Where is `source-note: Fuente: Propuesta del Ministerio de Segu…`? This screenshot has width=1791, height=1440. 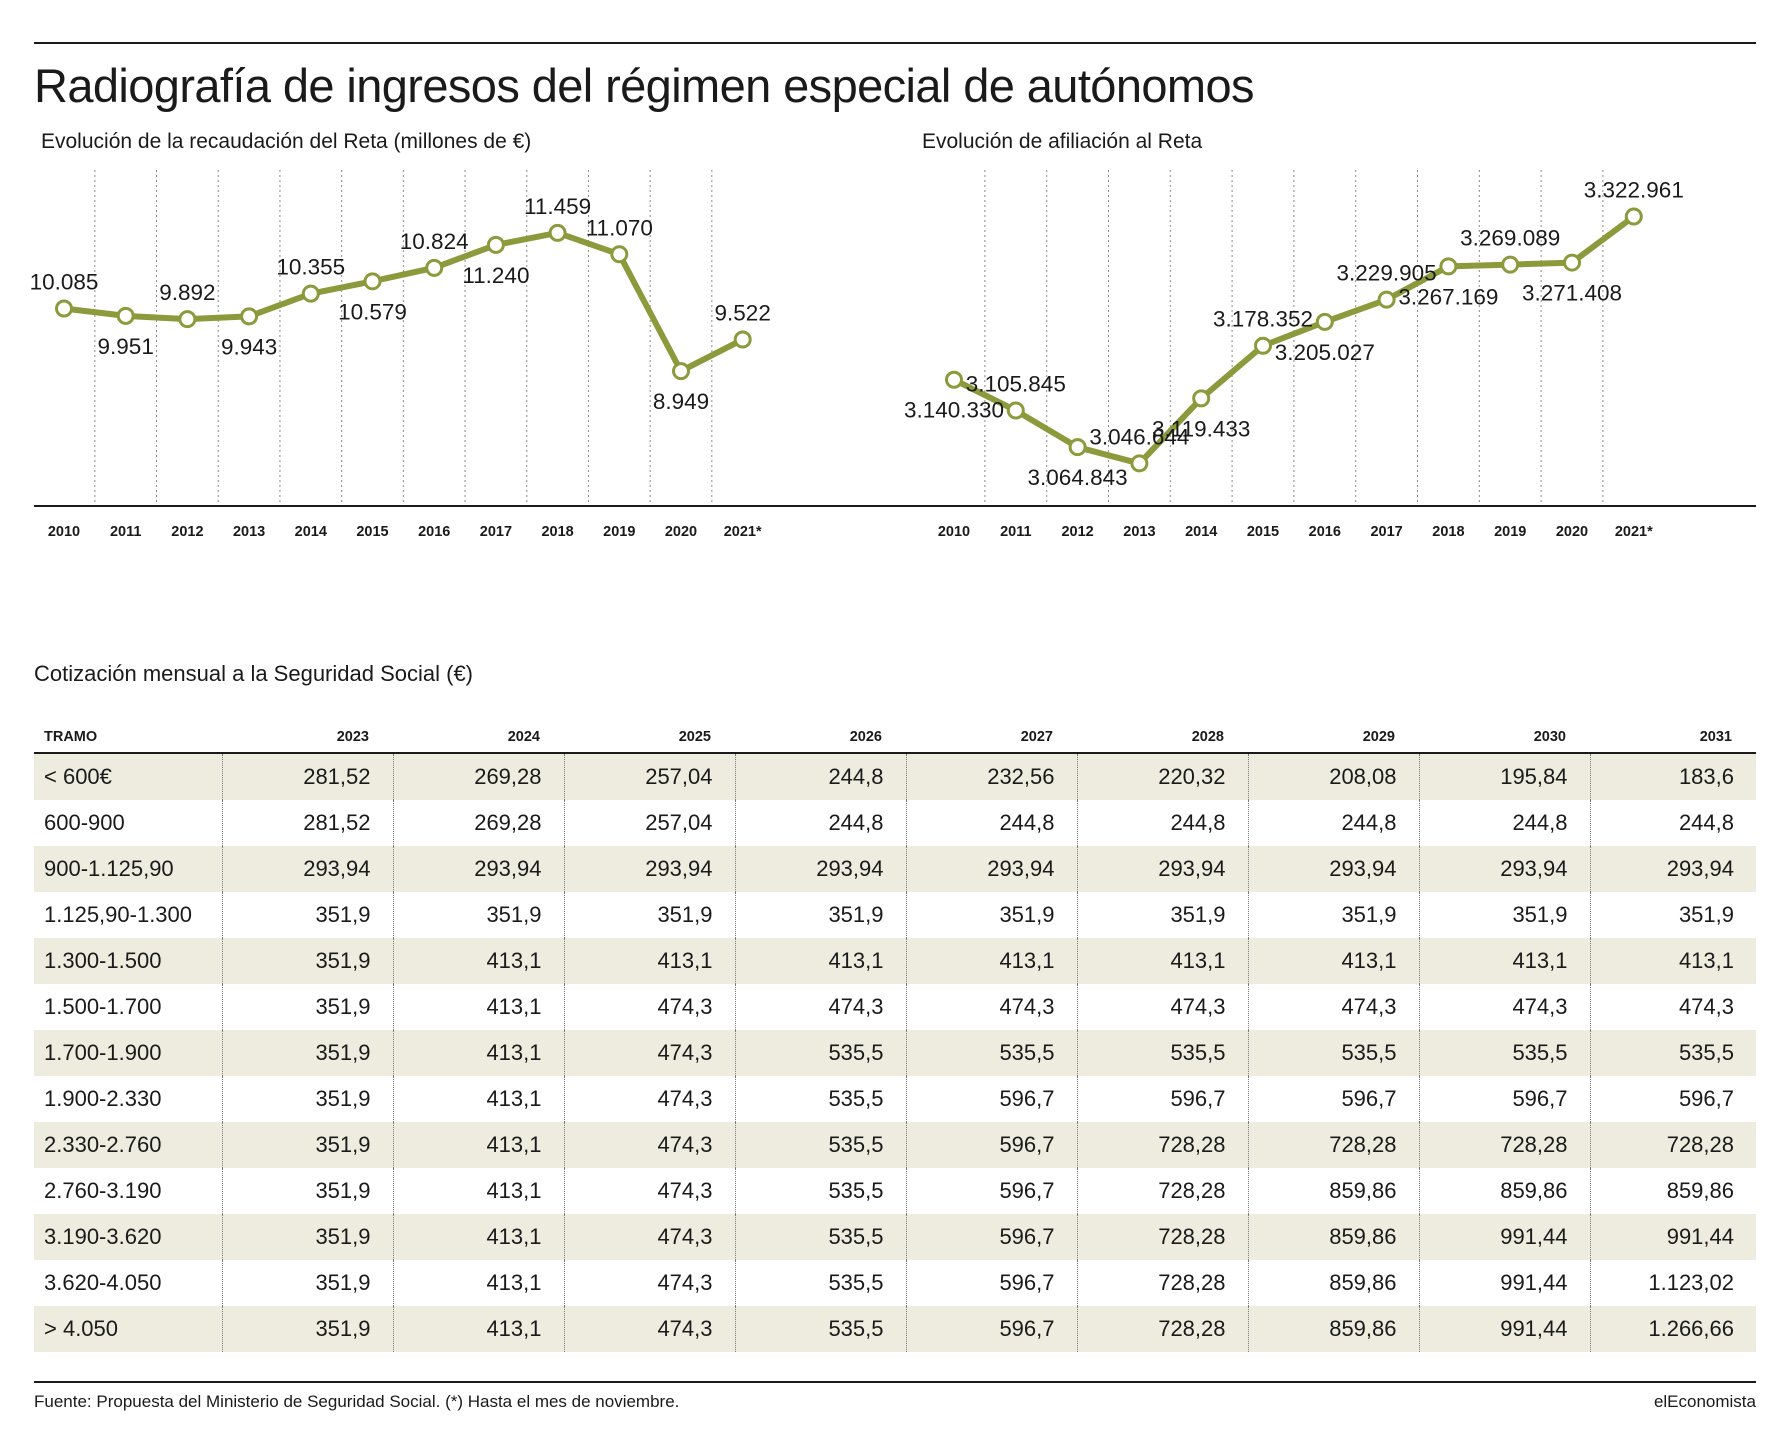 source-note: Fuente: Propuesta del Ministerio de Segu… is located at coordinates (357, 1401).